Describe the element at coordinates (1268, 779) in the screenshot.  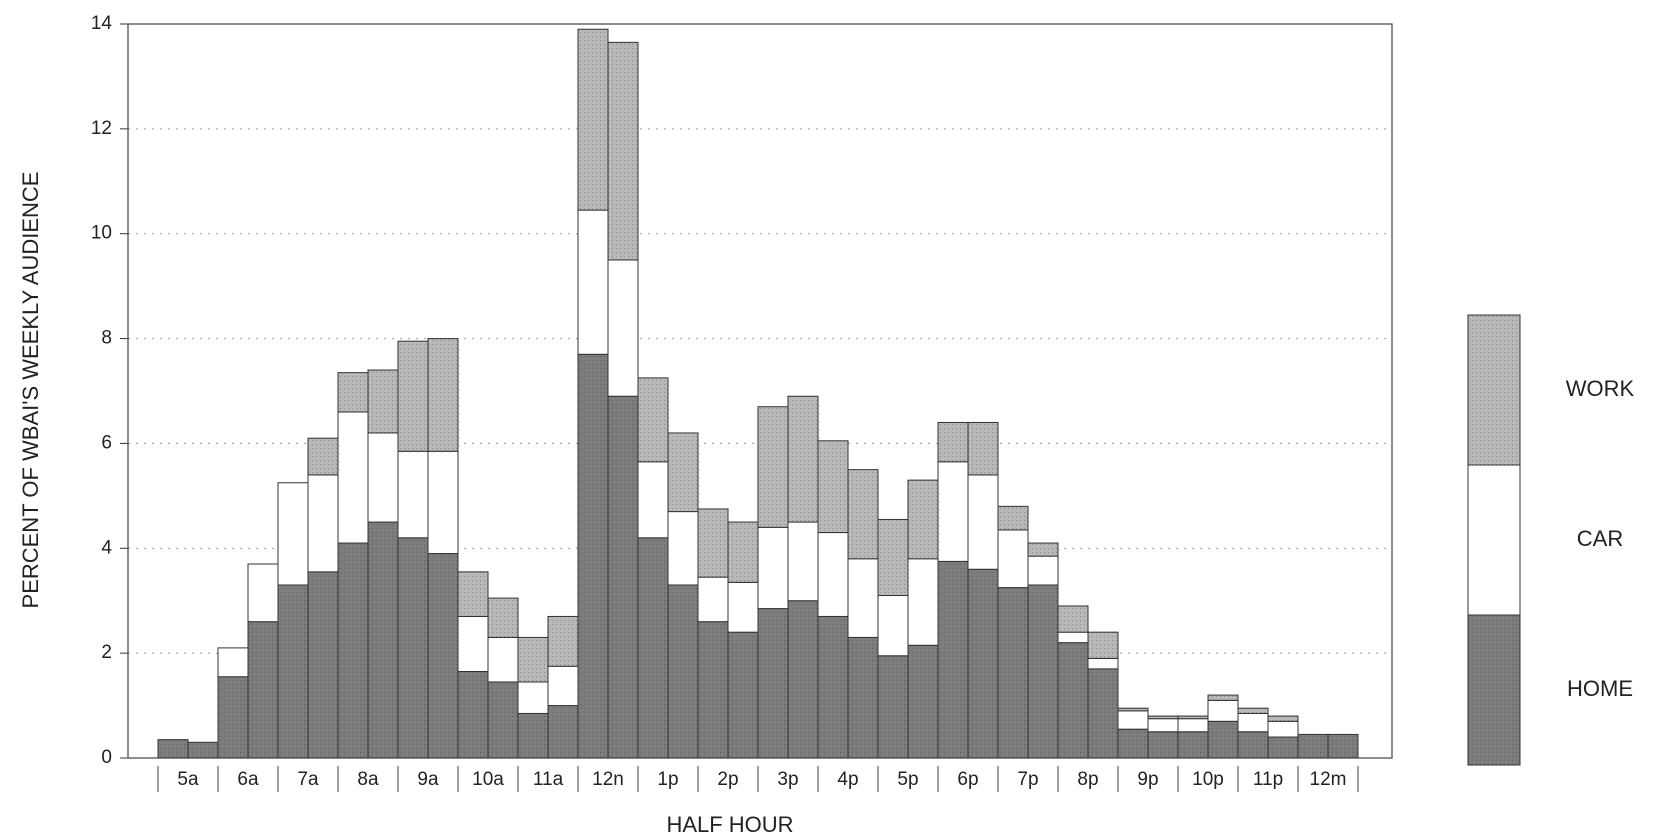
I see `x-tick-label: 11p` at that location.